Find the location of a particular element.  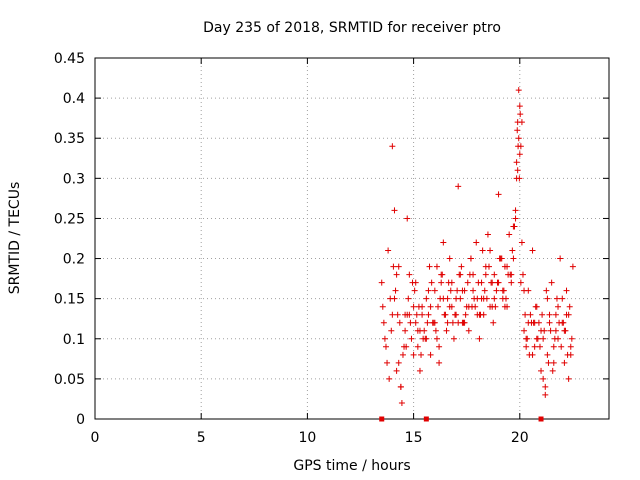

y-tick-label: 0.2 is located at coordinates (74, 260).